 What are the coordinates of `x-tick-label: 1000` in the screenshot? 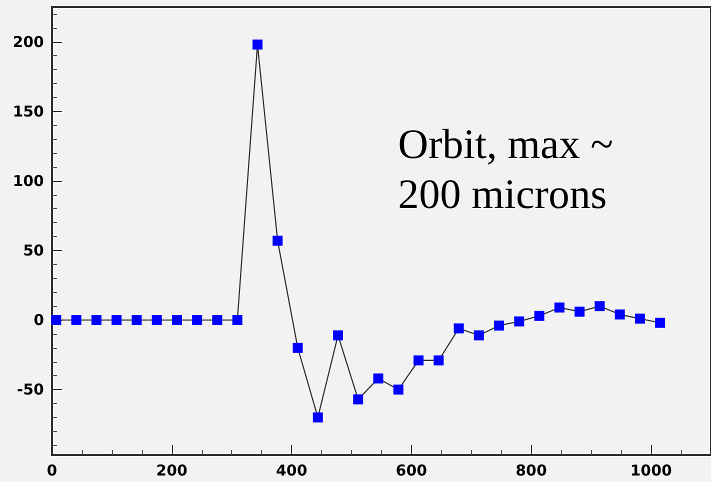 It's located at (651, 471).